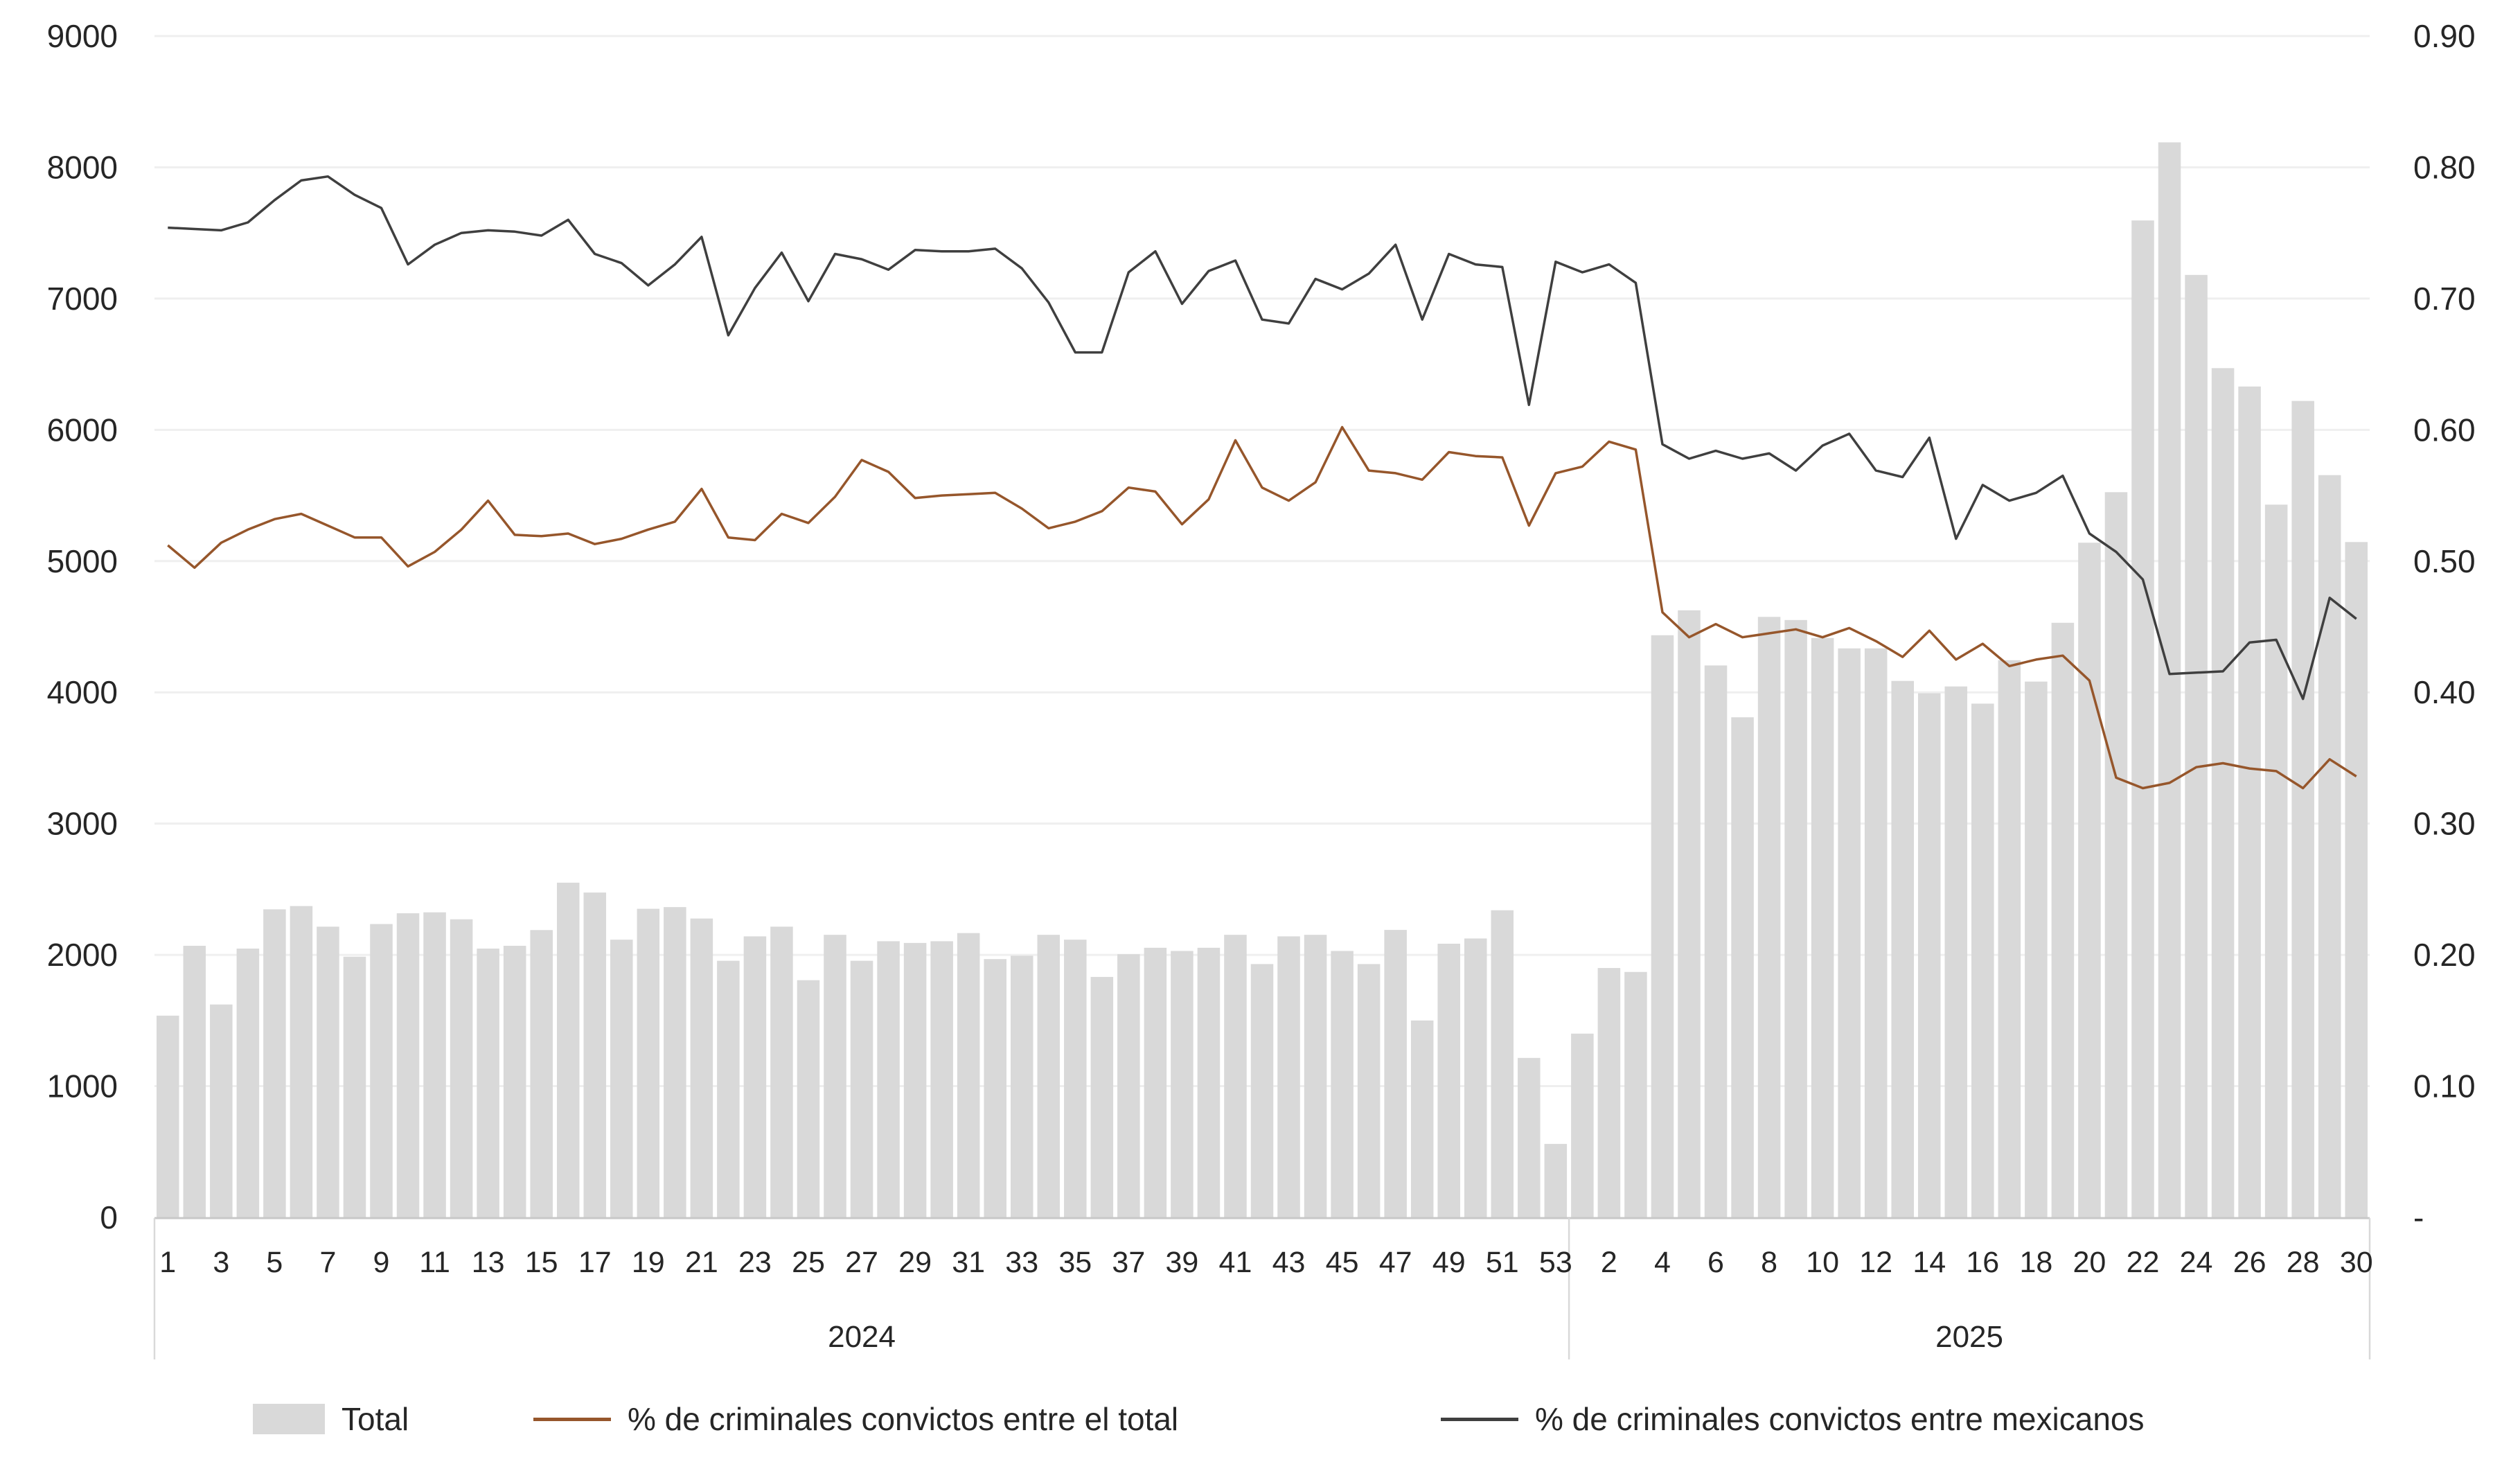  Describe the element at coordinates (381, 1262) in the screenshot. I see `axis-tick-label: 9` at that location.